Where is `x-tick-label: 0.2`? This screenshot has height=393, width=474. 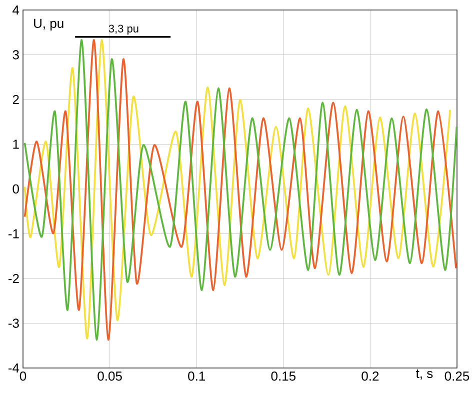 x-tick-label: 0.2 is located at coordinates (370, 376).